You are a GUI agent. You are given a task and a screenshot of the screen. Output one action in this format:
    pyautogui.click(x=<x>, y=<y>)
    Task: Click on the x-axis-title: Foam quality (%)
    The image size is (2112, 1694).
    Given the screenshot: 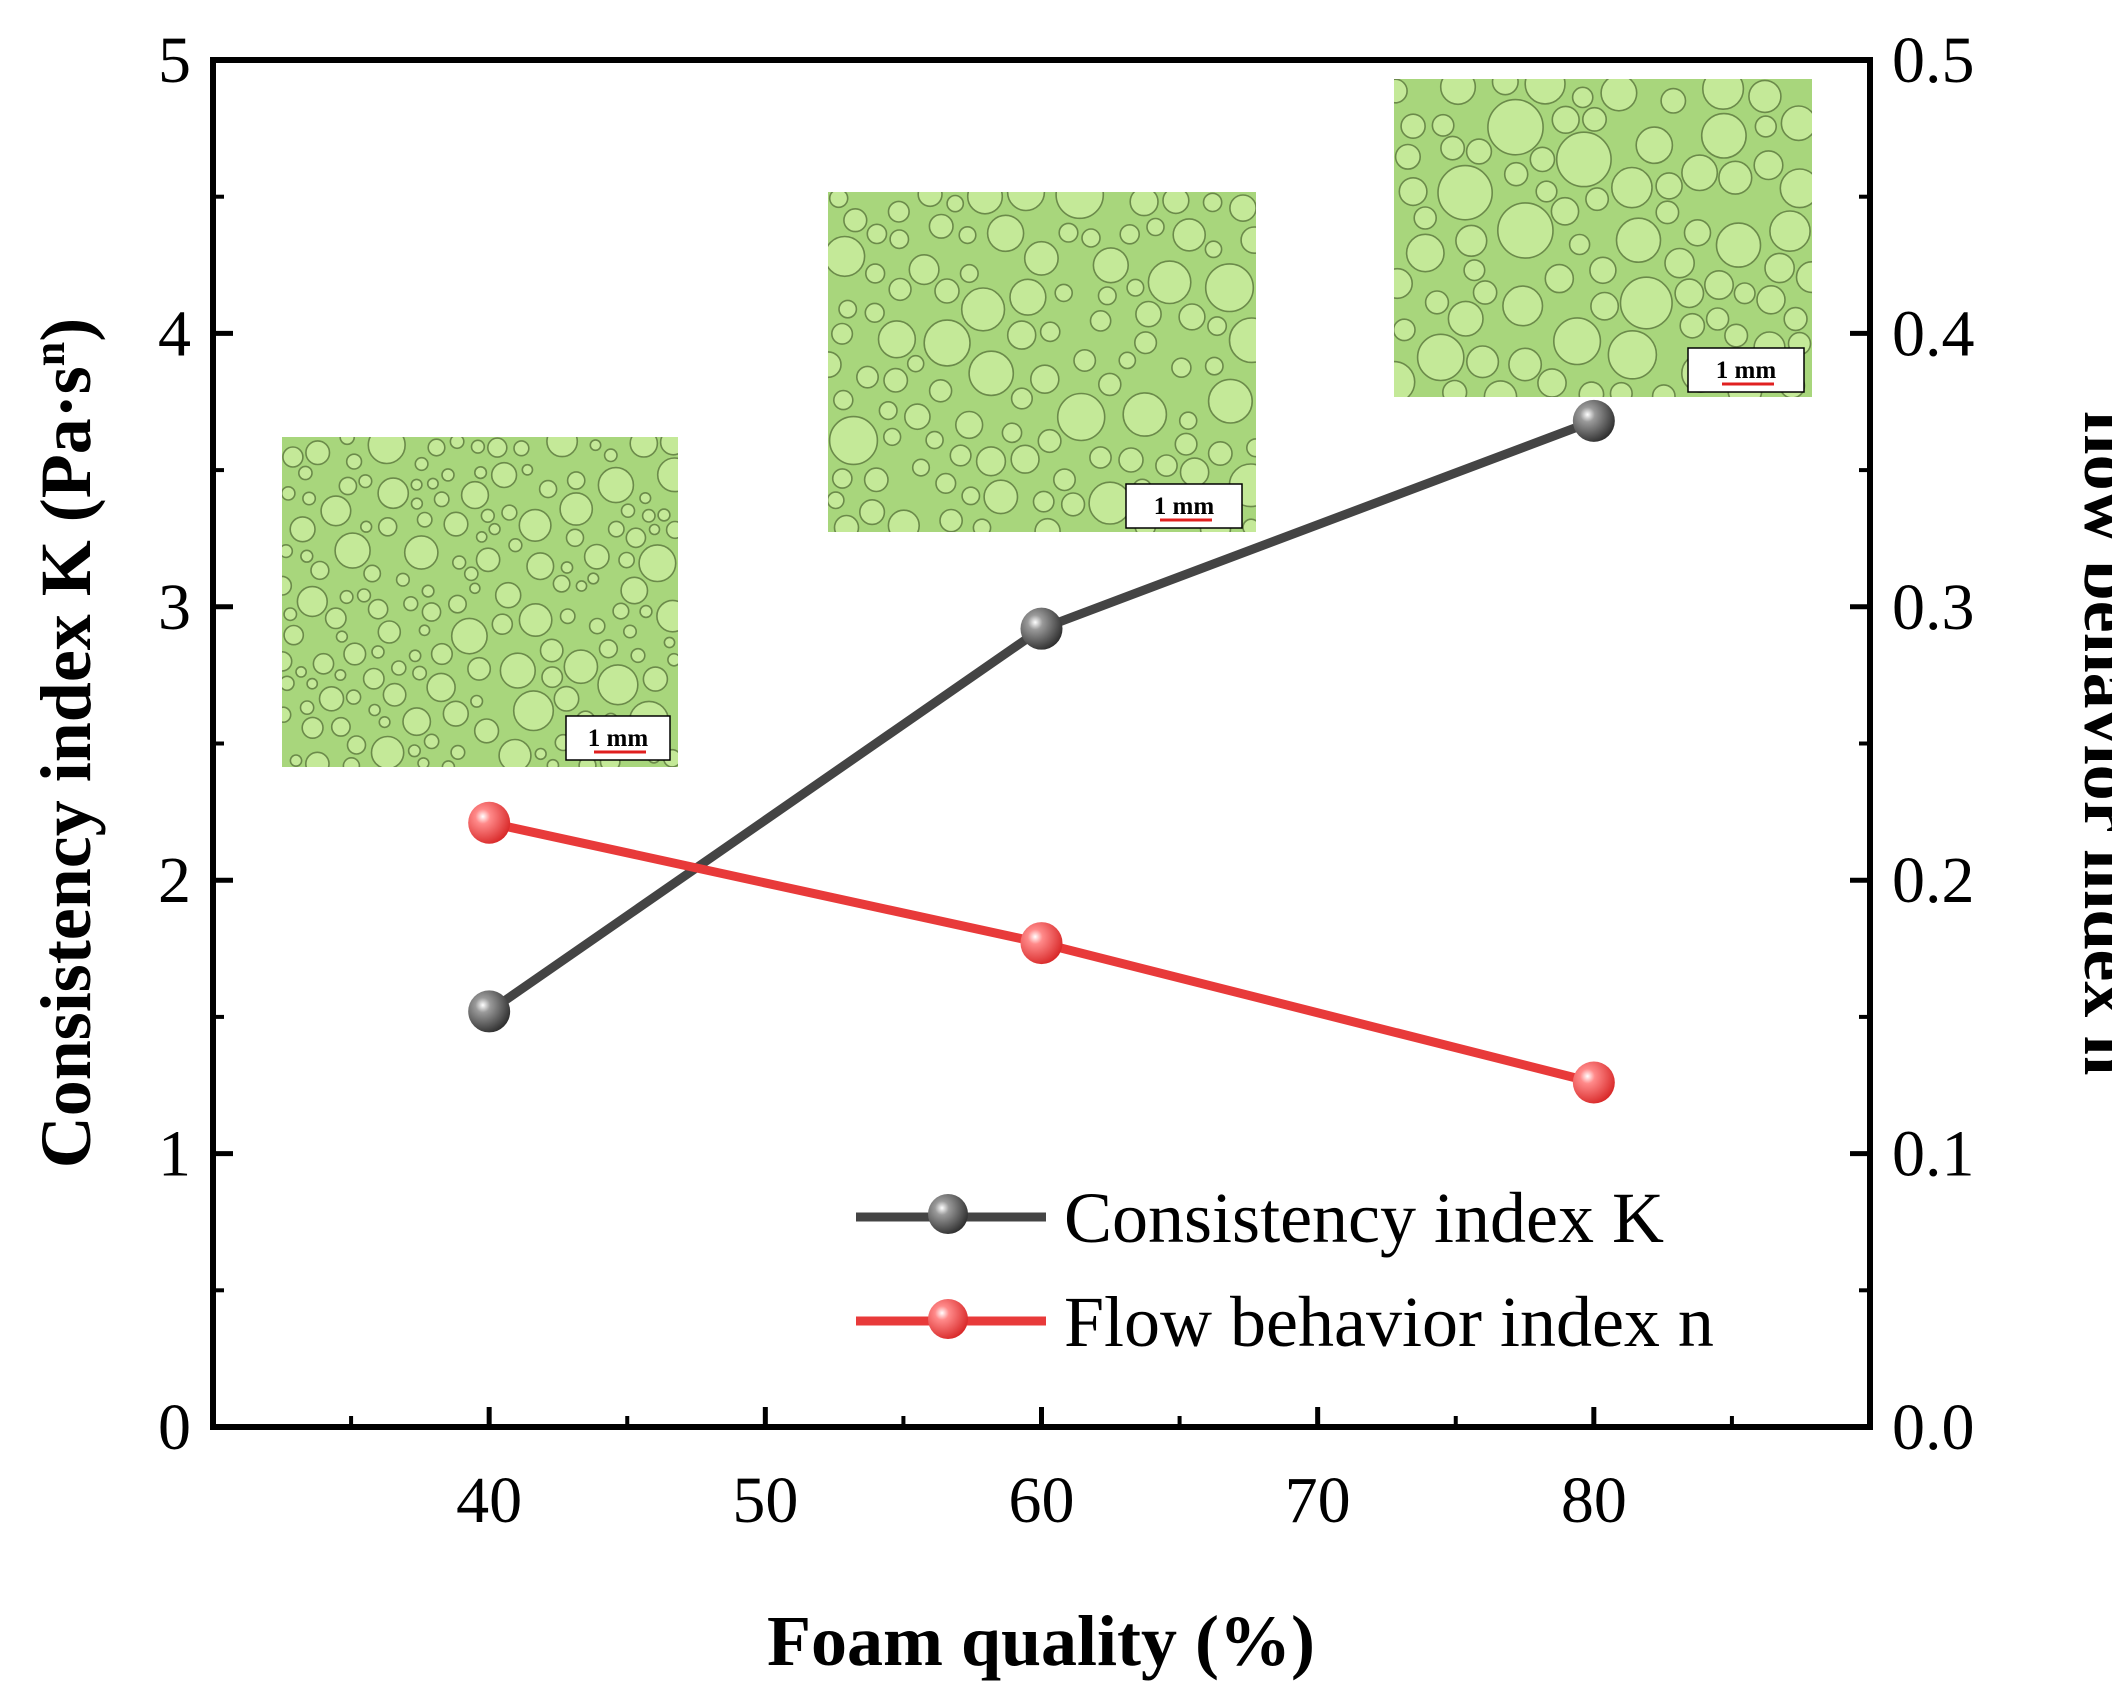 What is the action you would take?
    pyautogui.click(x=1041, y=1641)
    